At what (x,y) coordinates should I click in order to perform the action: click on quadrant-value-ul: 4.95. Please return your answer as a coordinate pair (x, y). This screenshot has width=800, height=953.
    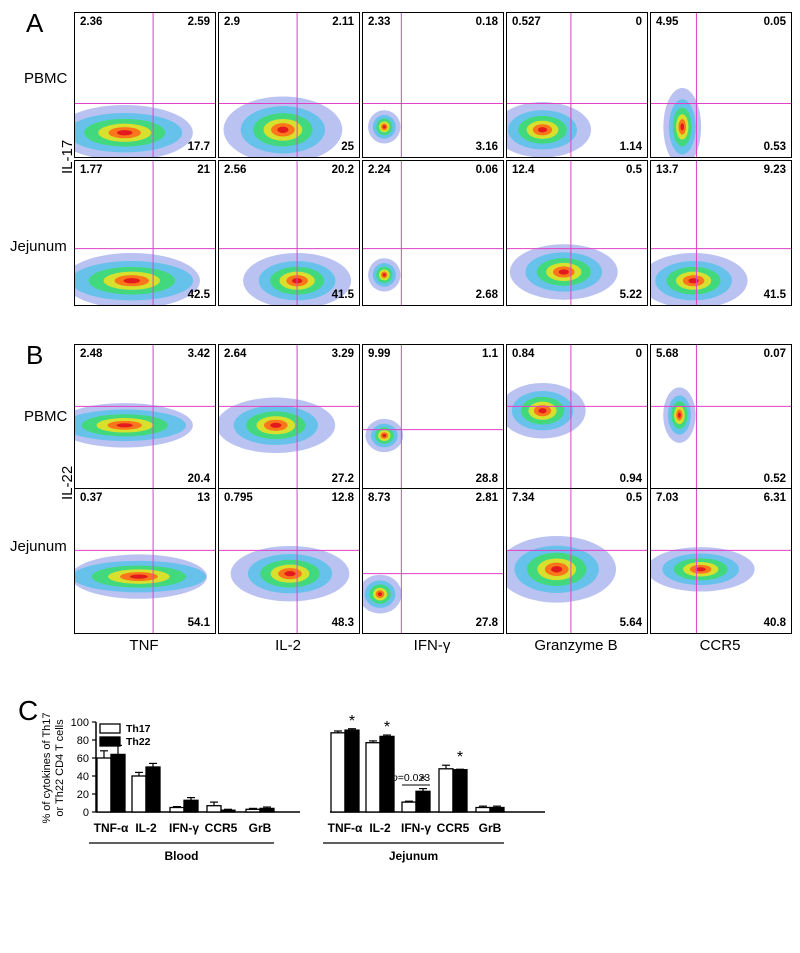
    Looking at the image, I should click on (667, 22).